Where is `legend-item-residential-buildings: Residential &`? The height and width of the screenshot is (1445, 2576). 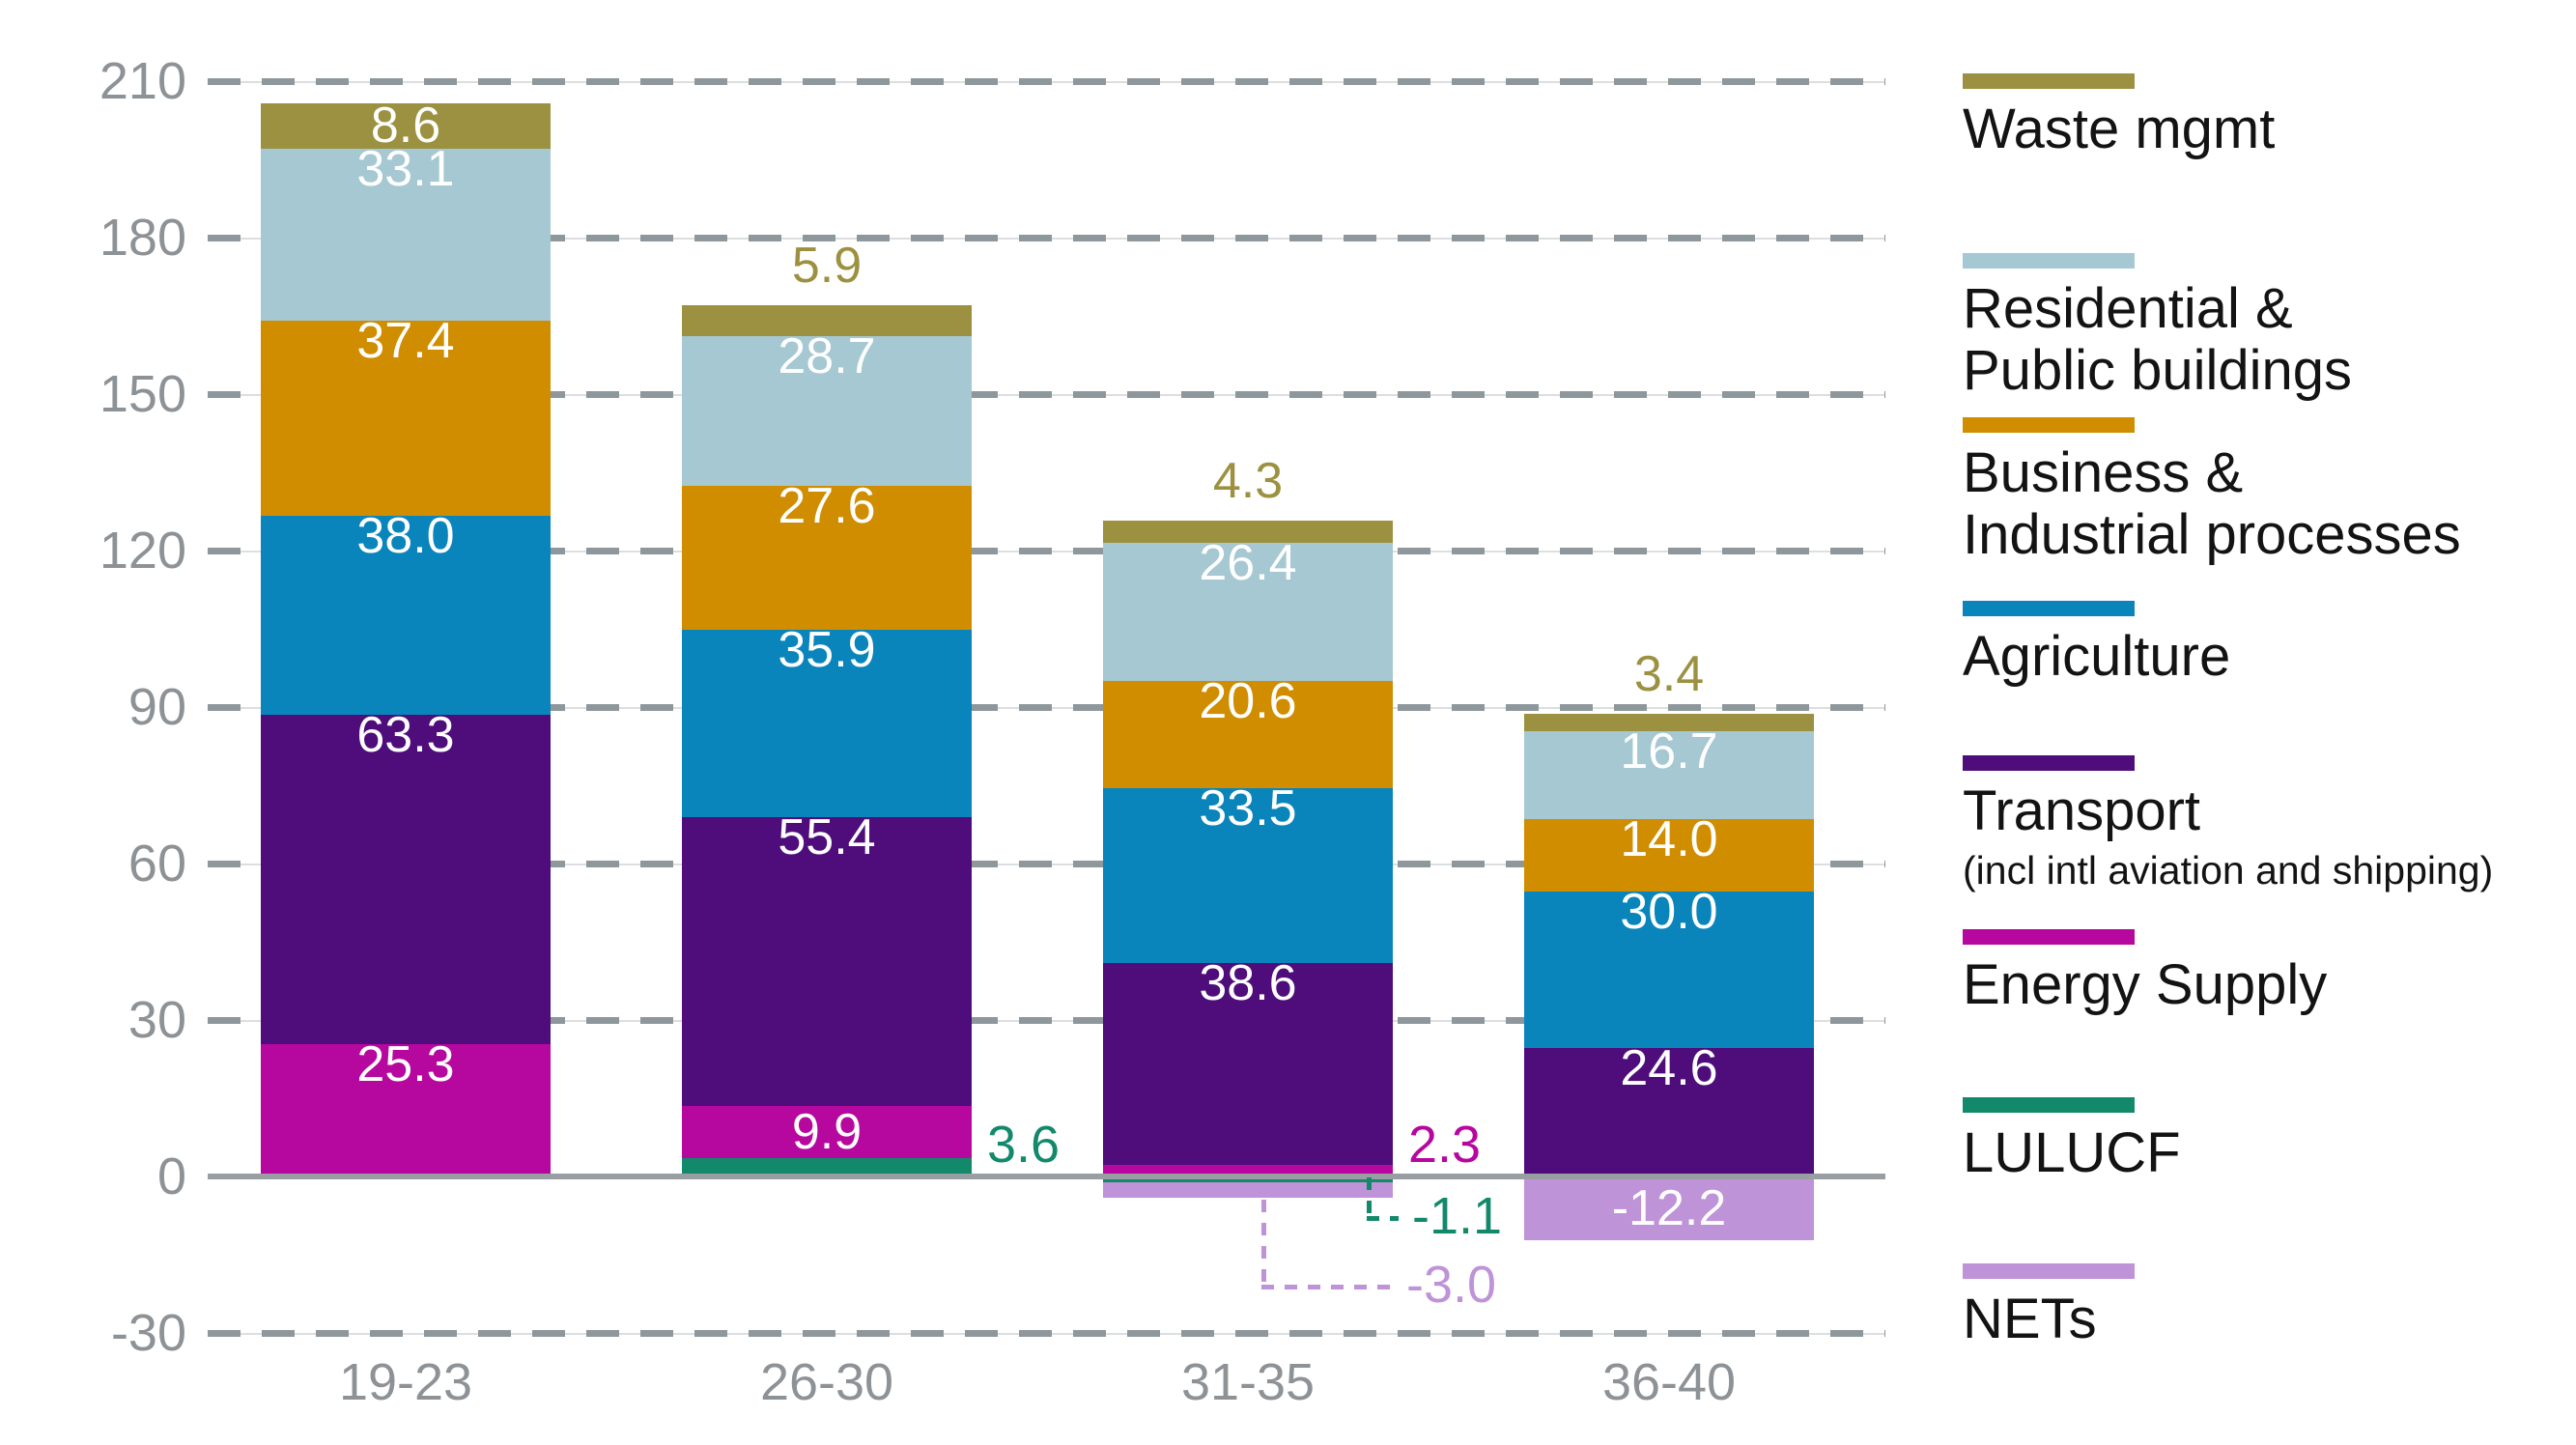
legend-item-residential-buildings: Residential & is located at coordinates (2128, 309).